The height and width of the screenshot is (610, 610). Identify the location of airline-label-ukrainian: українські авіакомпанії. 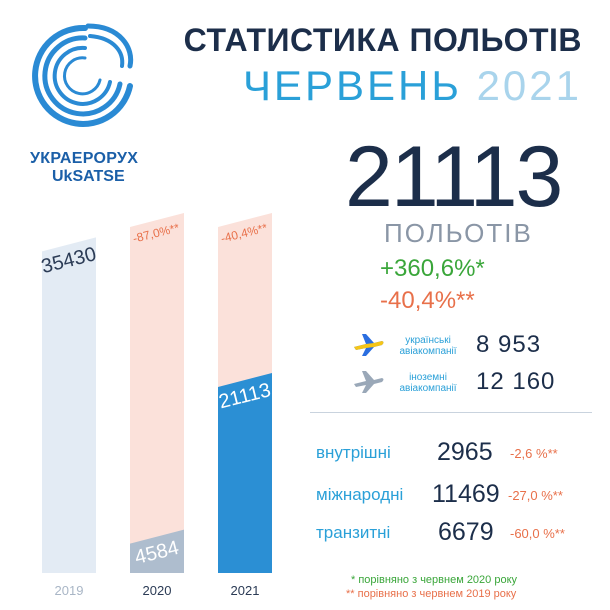
(428, 346).